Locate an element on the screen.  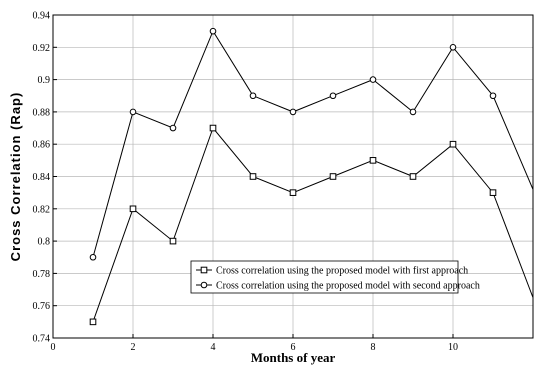
legend-box is located at coordinates (324, 277).